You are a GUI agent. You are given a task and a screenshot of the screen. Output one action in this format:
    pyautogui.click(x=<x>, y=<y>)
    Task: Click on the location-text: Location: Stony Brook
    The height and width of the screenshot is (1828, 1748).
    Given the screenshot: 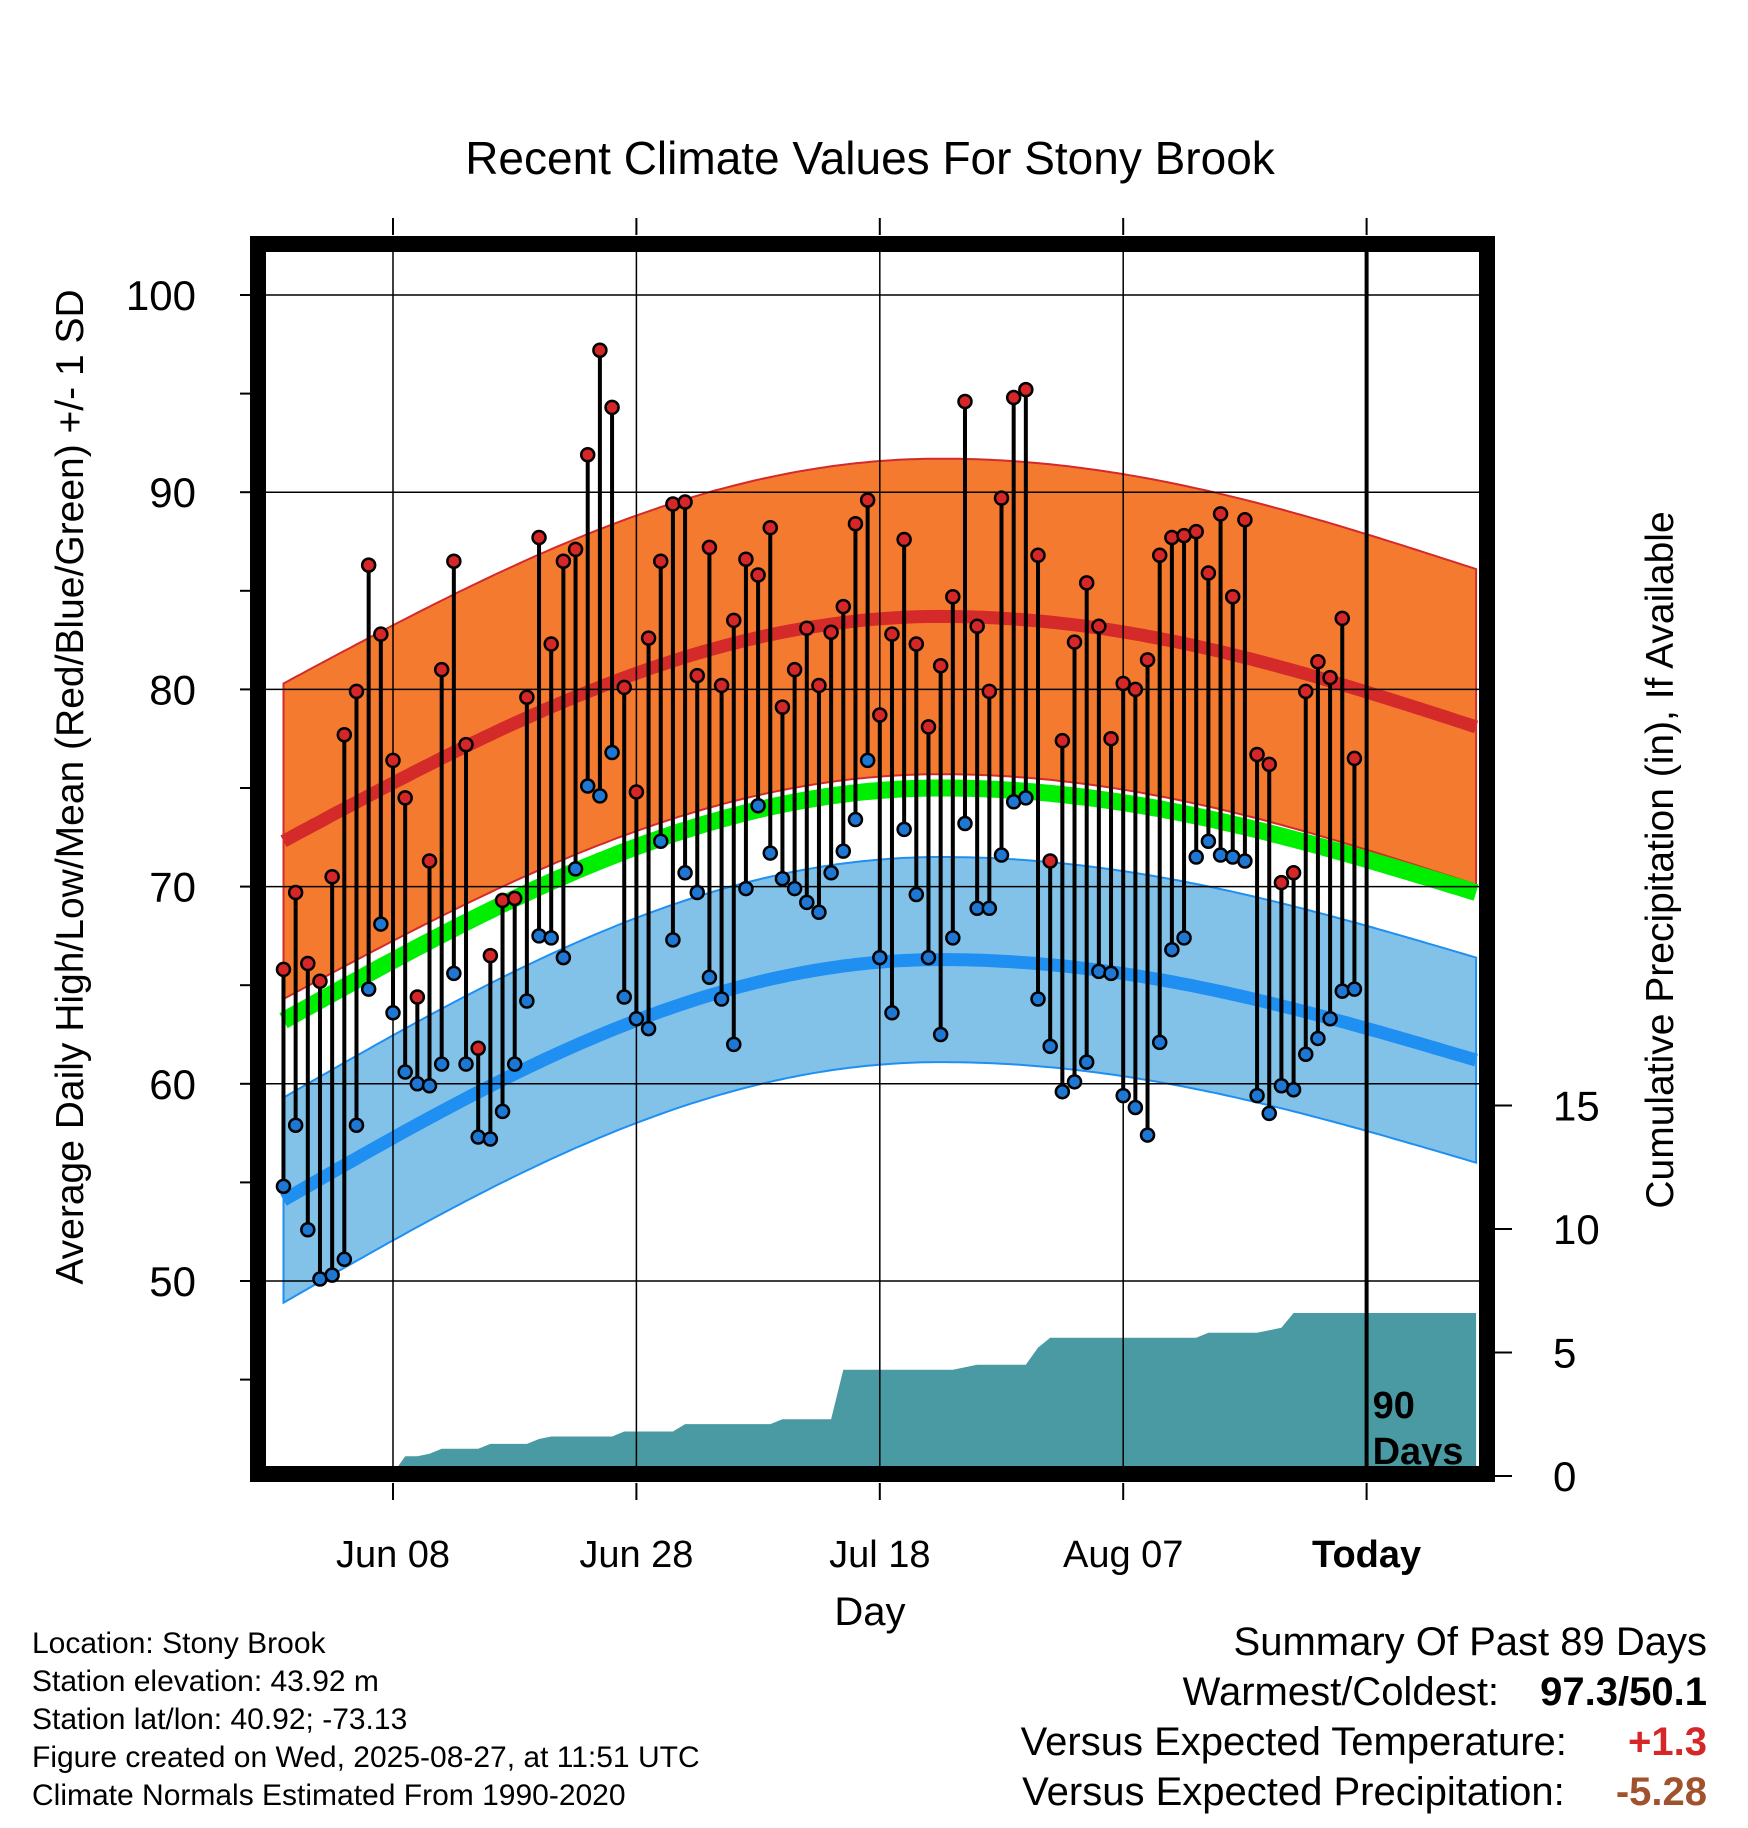 What is the action you would take?
    pyautogui.click(x=179, y=1643)
    